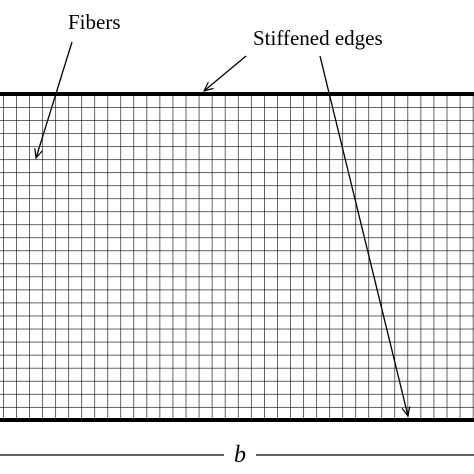 The width and height of the screenshot is (474, 474). What do you see at coordinates (318, 38) in the screenshot?
I see `stiffened-edges-label: Stiffened edges` at bounding box center [318, 38].